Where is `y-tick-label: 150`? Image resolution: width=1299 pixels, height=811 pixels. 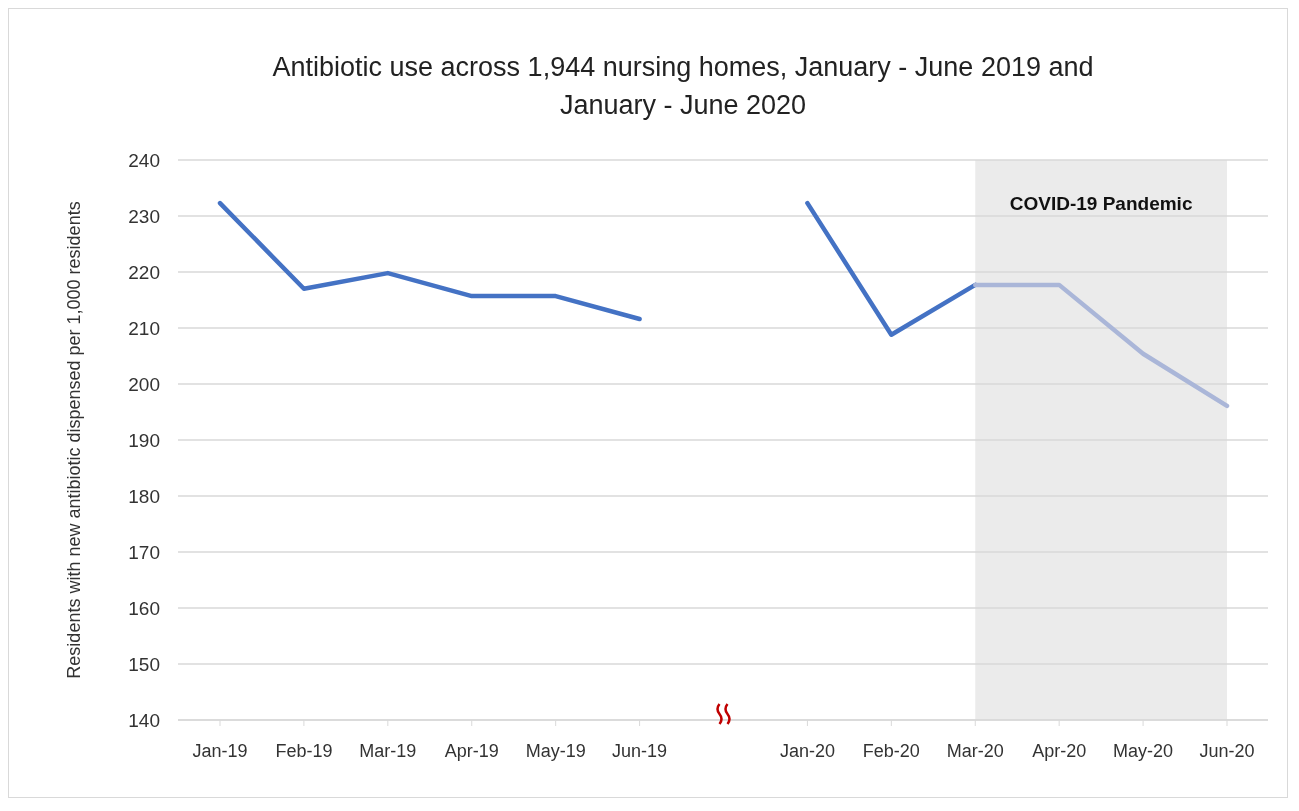 y-tick-label: 150 is located at coordinates (144, 664).